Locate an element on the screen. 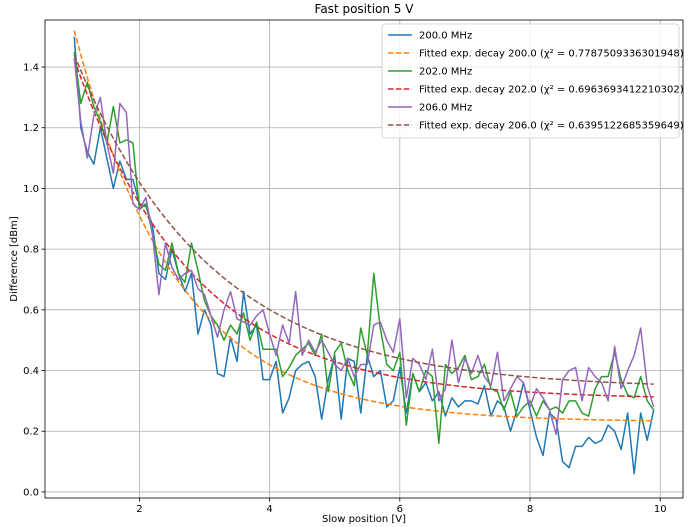  legend-label-2: 202.0 MHz is located at coordinates (445, 72).